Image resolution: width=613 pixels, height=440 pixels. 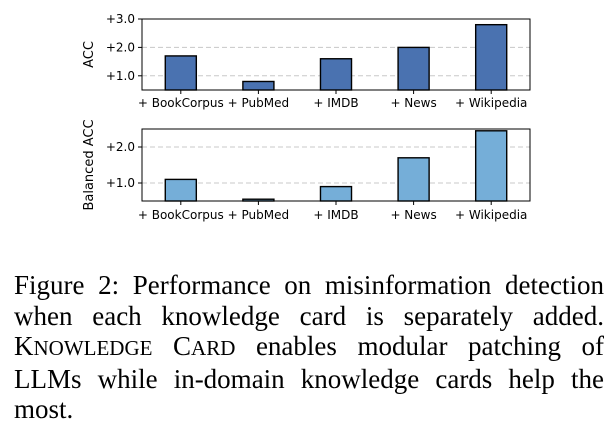 I want to click on model-name-initial-1: K, so click(x=24, y=346).